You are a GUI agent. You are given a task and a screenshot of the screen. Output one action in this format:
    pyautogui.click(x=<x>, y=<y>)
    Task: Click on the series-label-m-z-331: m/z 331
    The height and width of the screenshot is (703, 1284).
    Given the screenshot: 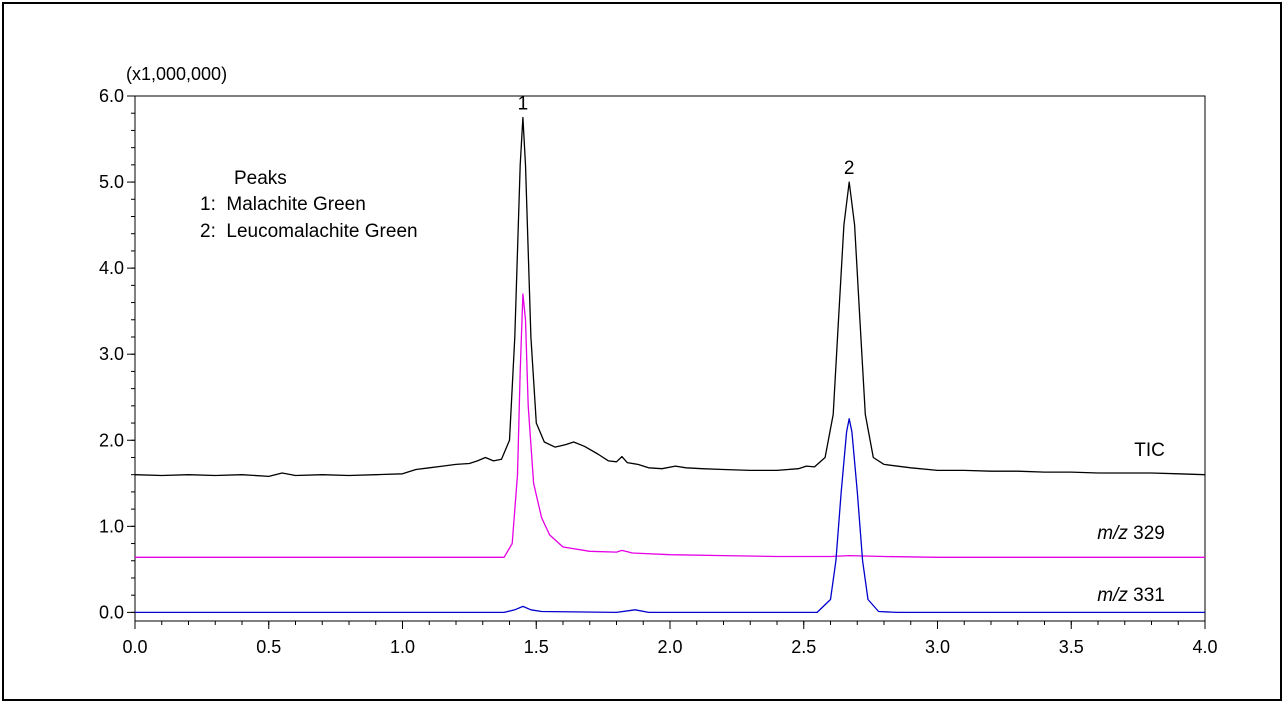 What is the action you would take?
    pyautogui.click(x=1131, y=595)
    